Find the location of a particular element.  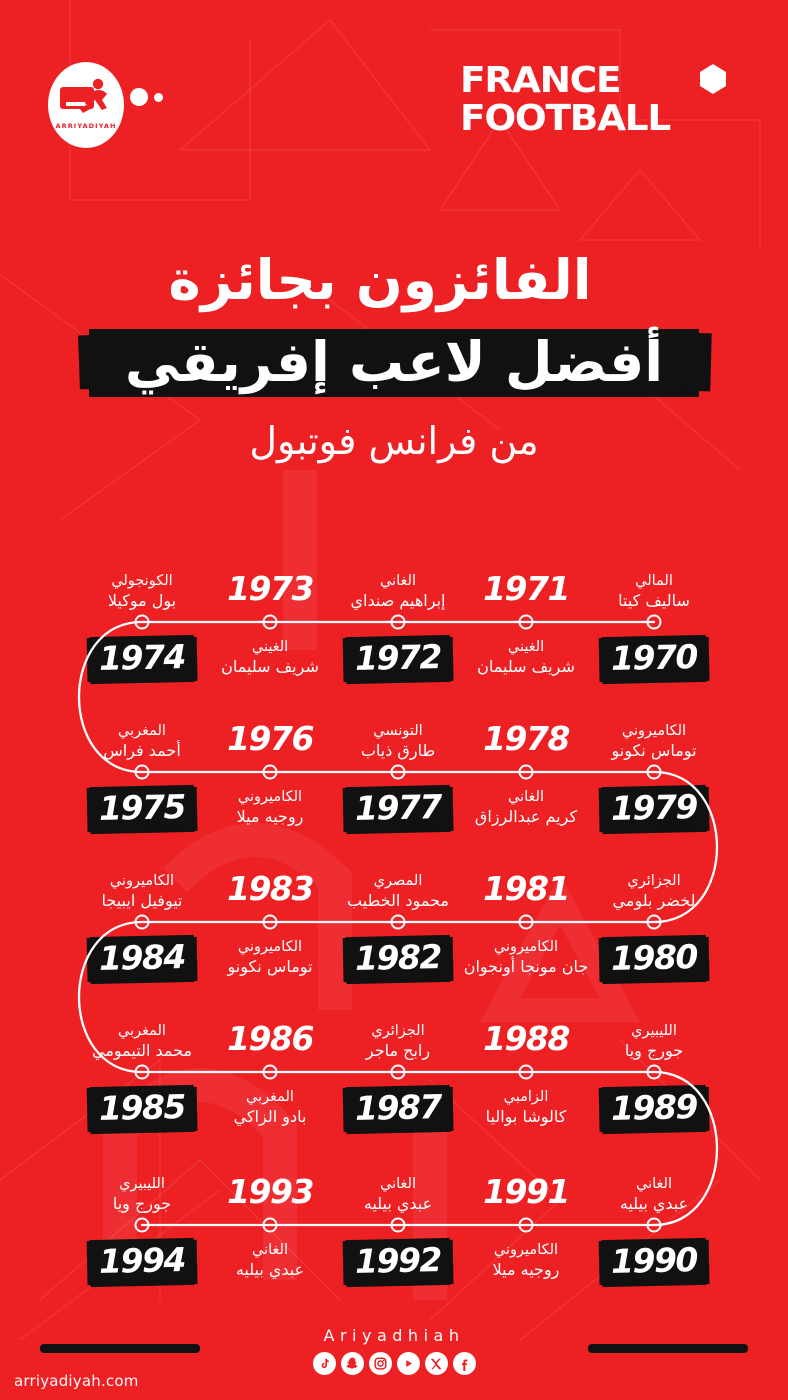

timeline-player: المصري محمود الخطيب is located at coordinates (398, 891).